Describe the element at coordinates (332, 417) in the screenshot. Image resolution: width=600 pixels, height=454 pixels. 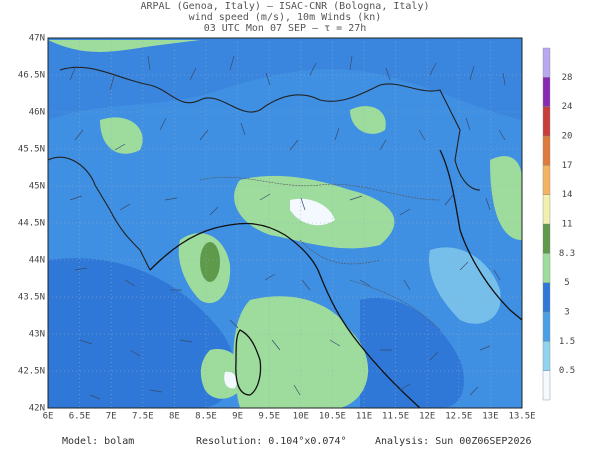
I see `lon-label: 10.5E` at that location.